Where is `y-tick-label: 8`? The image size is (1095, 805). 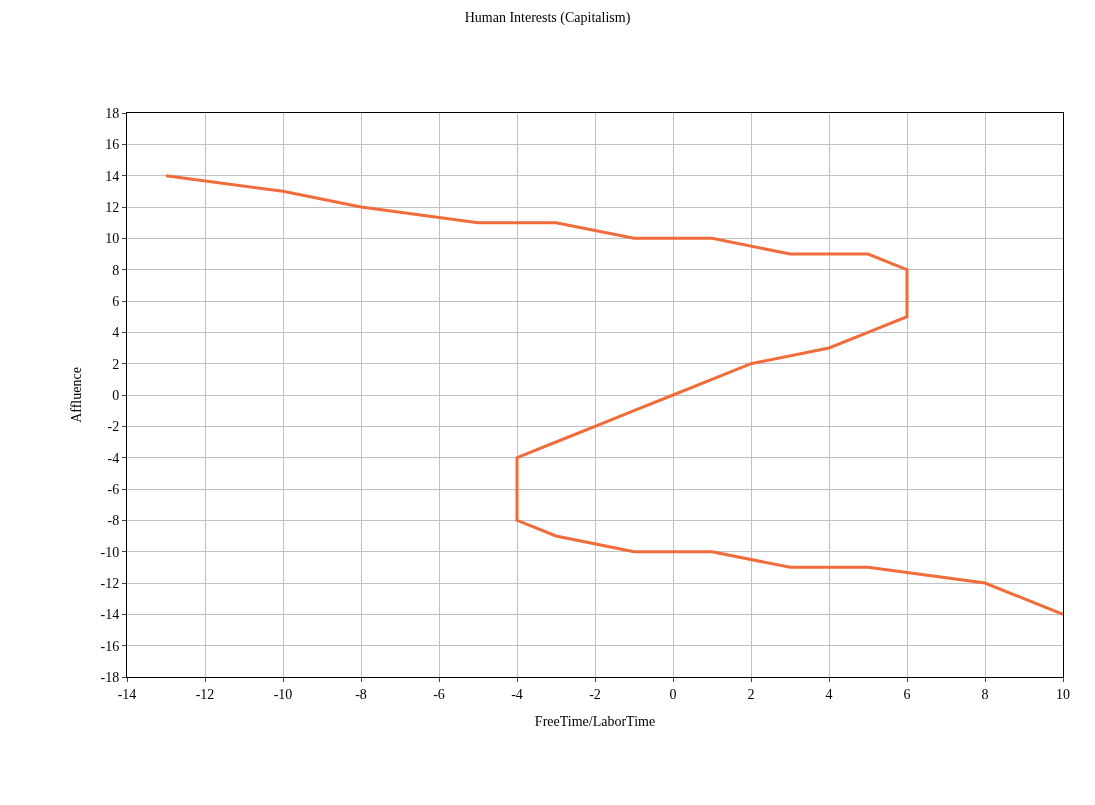
y-tick-label: 8 is located at coordinates (116, 270).